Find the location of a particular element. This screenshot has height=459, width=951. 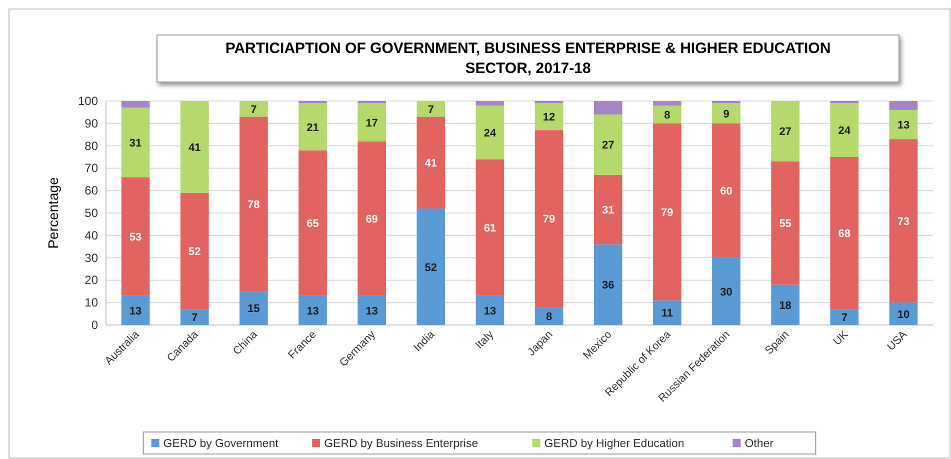

x-tick-label: UK is located at coordinates (841, 338).